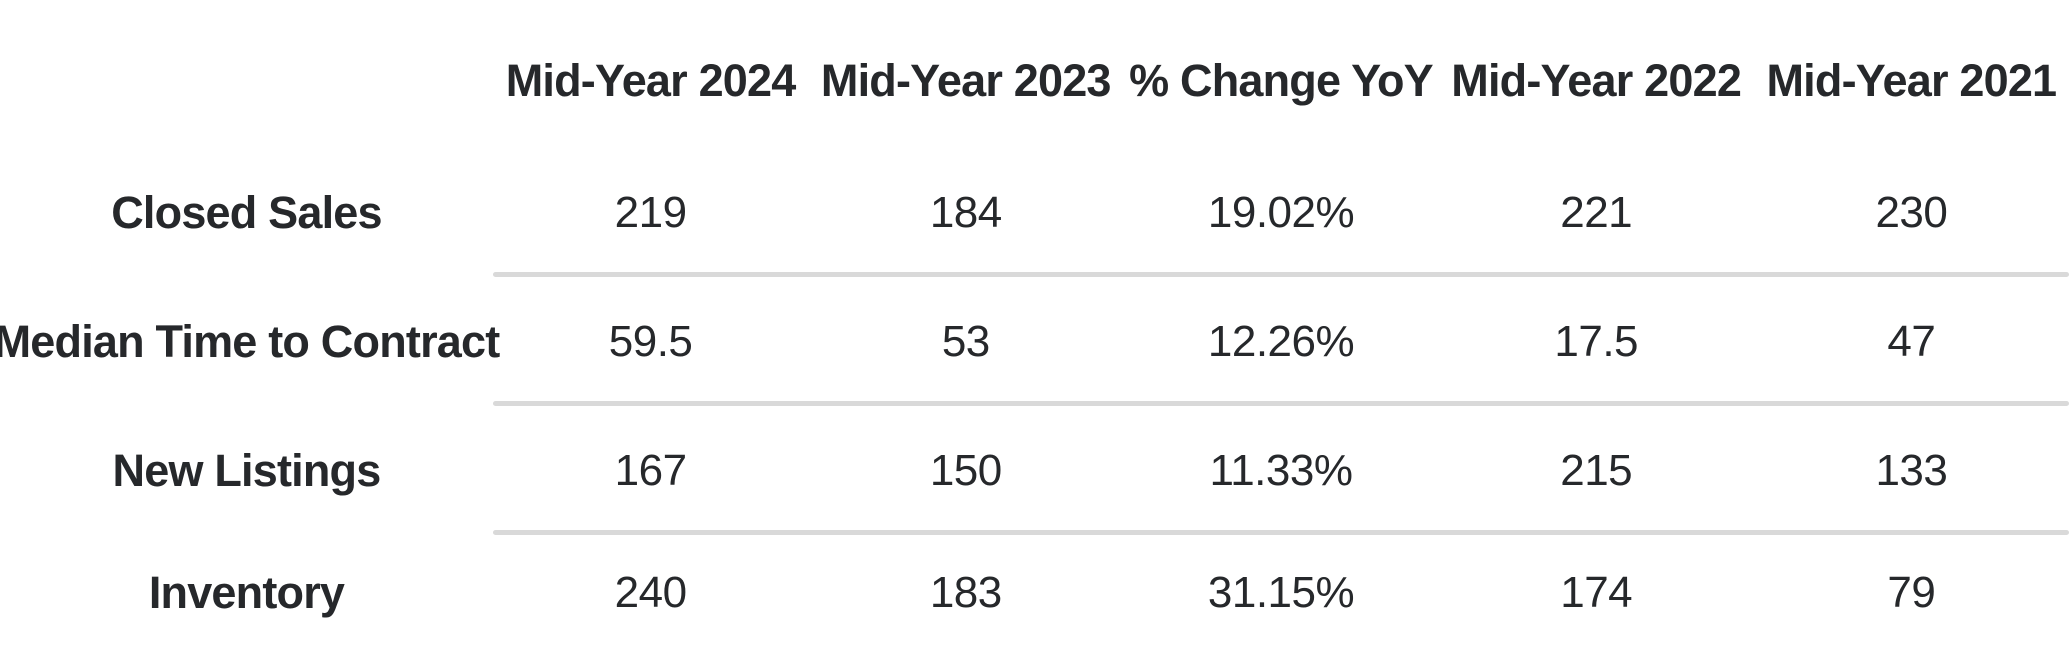 This screenshot has height=650, width=2069. What do you see at coordinates (651, 80) in the screenshot?
I see `column-header-mid-year-2024: Mid-Year 2024` at bounding box center [651, 80].